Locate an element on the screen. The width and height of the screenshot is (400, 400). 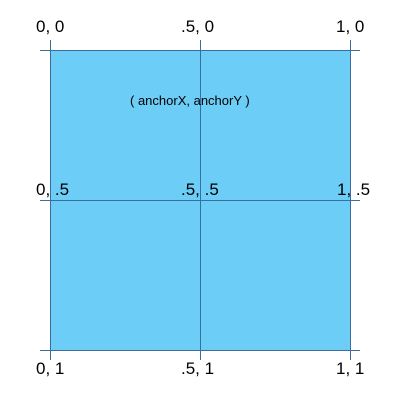
label-mid-center: .5, .5 is located at coordinates (200, 189).